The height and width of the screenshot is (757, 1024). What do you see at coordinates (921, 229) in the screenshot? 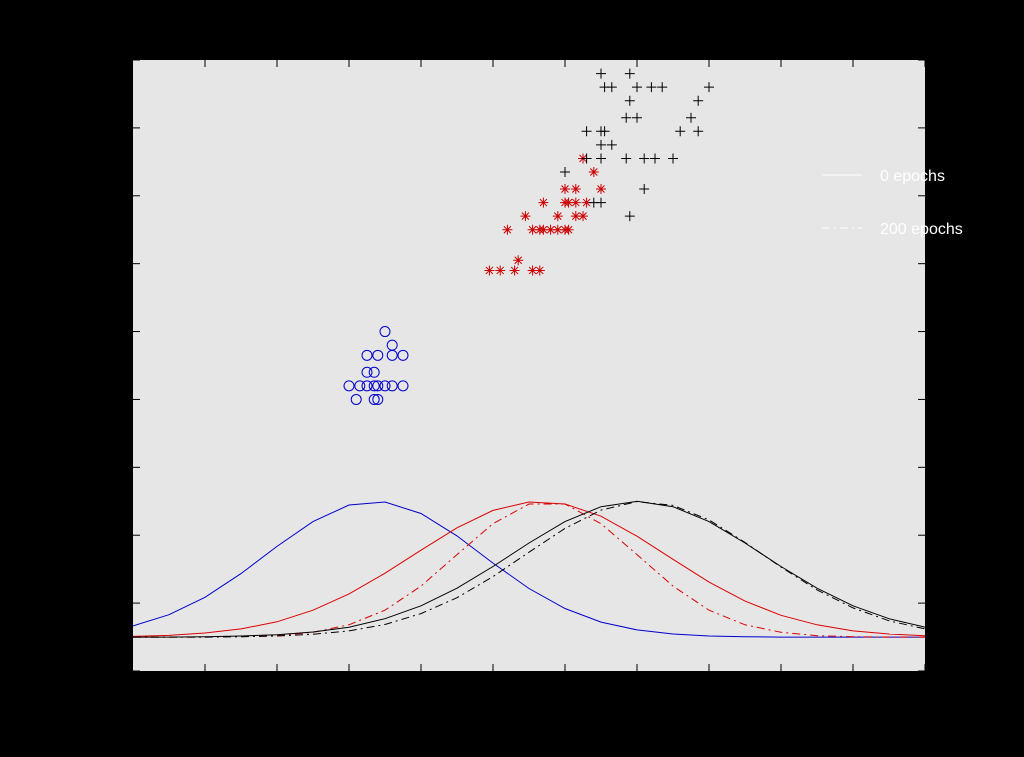
I see `legend-label: 200 epochs` at bounding box center [921, 229].